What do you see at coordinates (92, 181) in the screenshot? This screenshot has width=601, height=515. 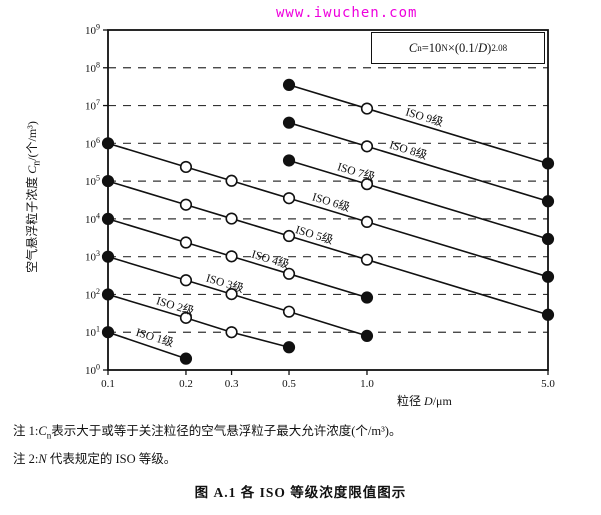 I see `y-tick-label: 10⁵` at bounding box center [92, 181].